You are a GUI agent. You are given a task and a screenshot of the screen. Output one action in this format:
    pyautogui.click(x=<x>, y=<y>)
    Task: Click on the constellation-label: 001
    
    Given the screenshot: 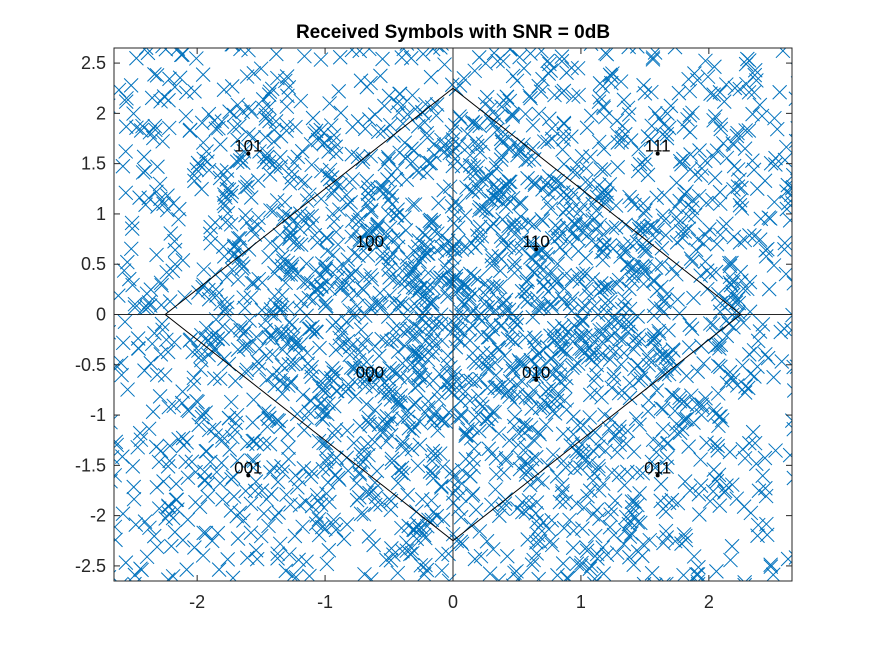 What is the action you would take?
    pyautogui.click(x=248, y=467)
    